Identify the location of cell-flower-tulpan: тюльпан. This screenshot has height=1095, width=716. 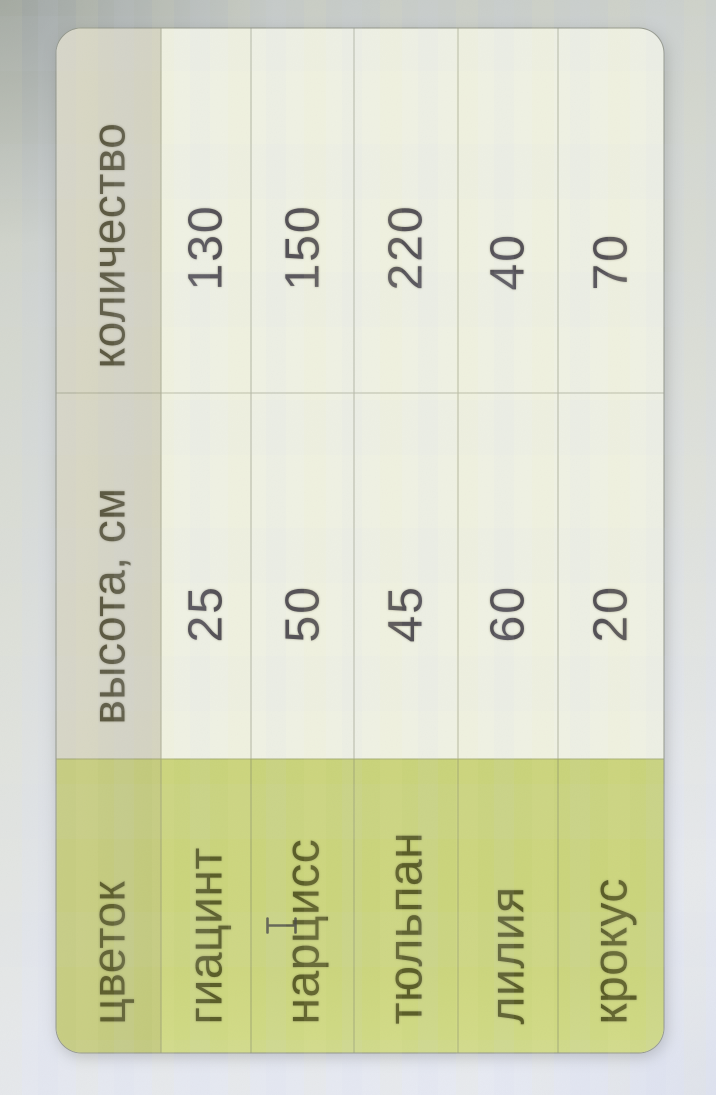
(406, 905).